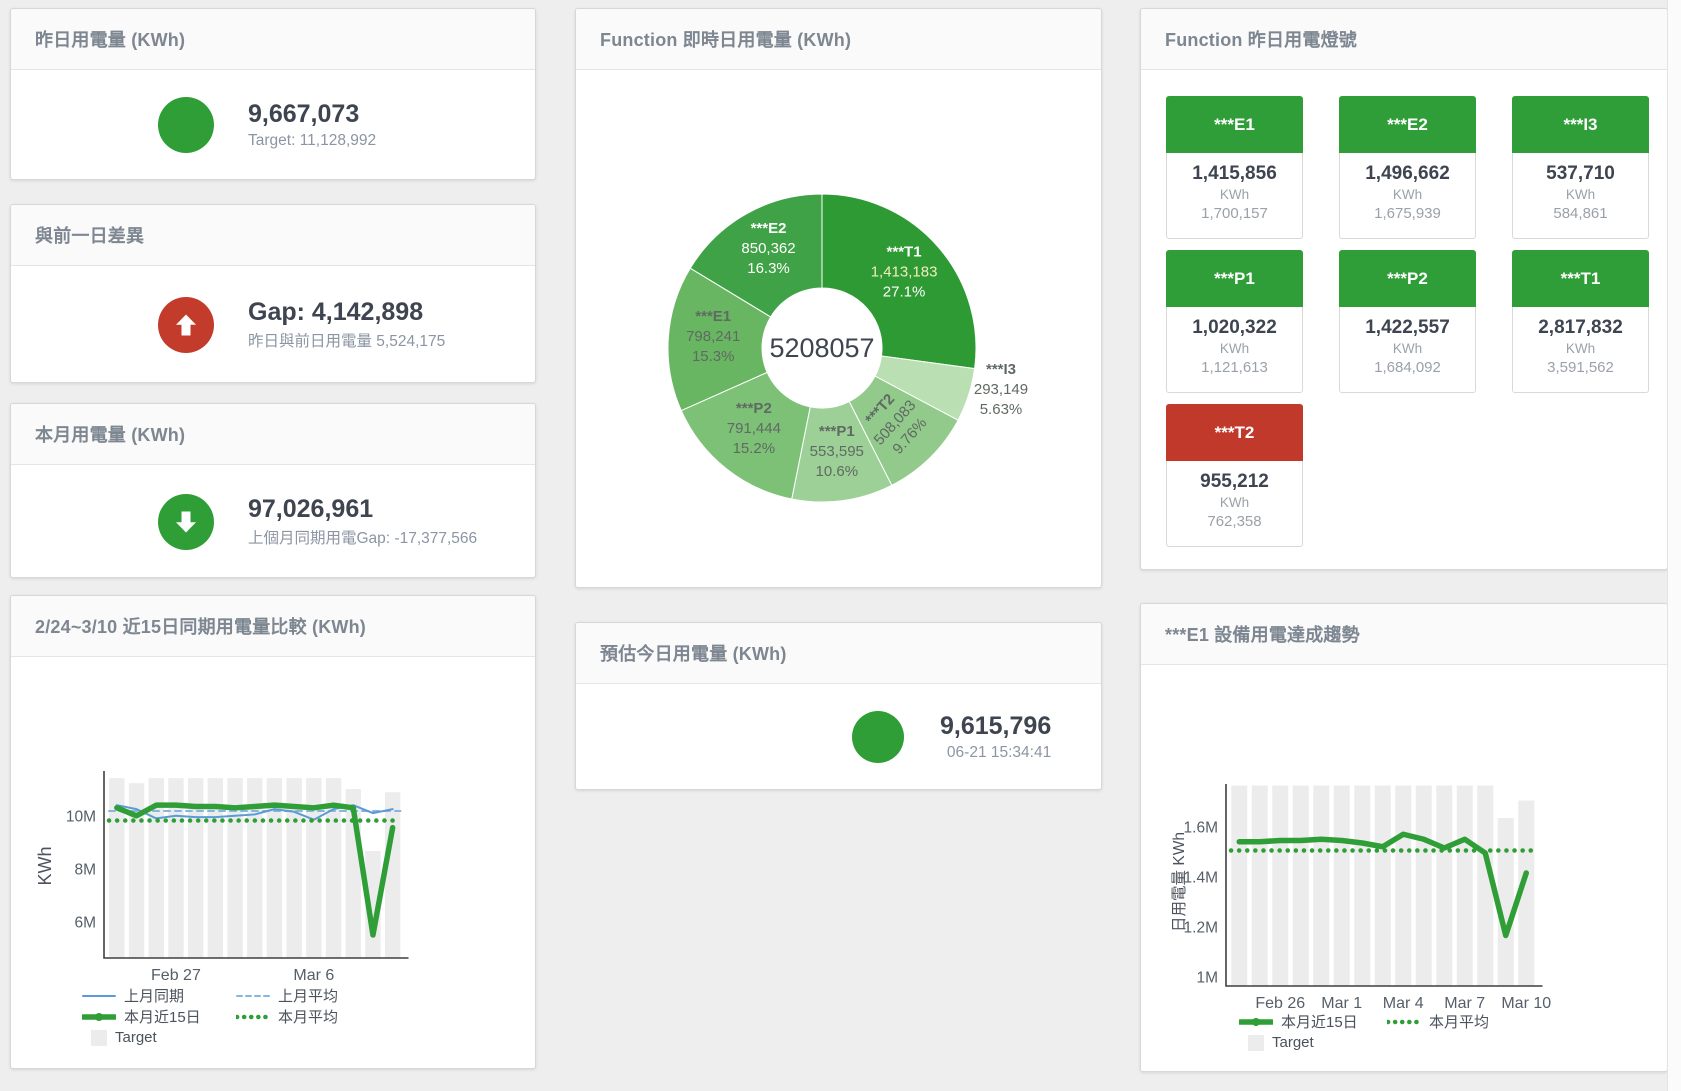  Describe the element at coordinates (45, 865) in the screenshot. I see `y-axis-title: KWh` at that location.